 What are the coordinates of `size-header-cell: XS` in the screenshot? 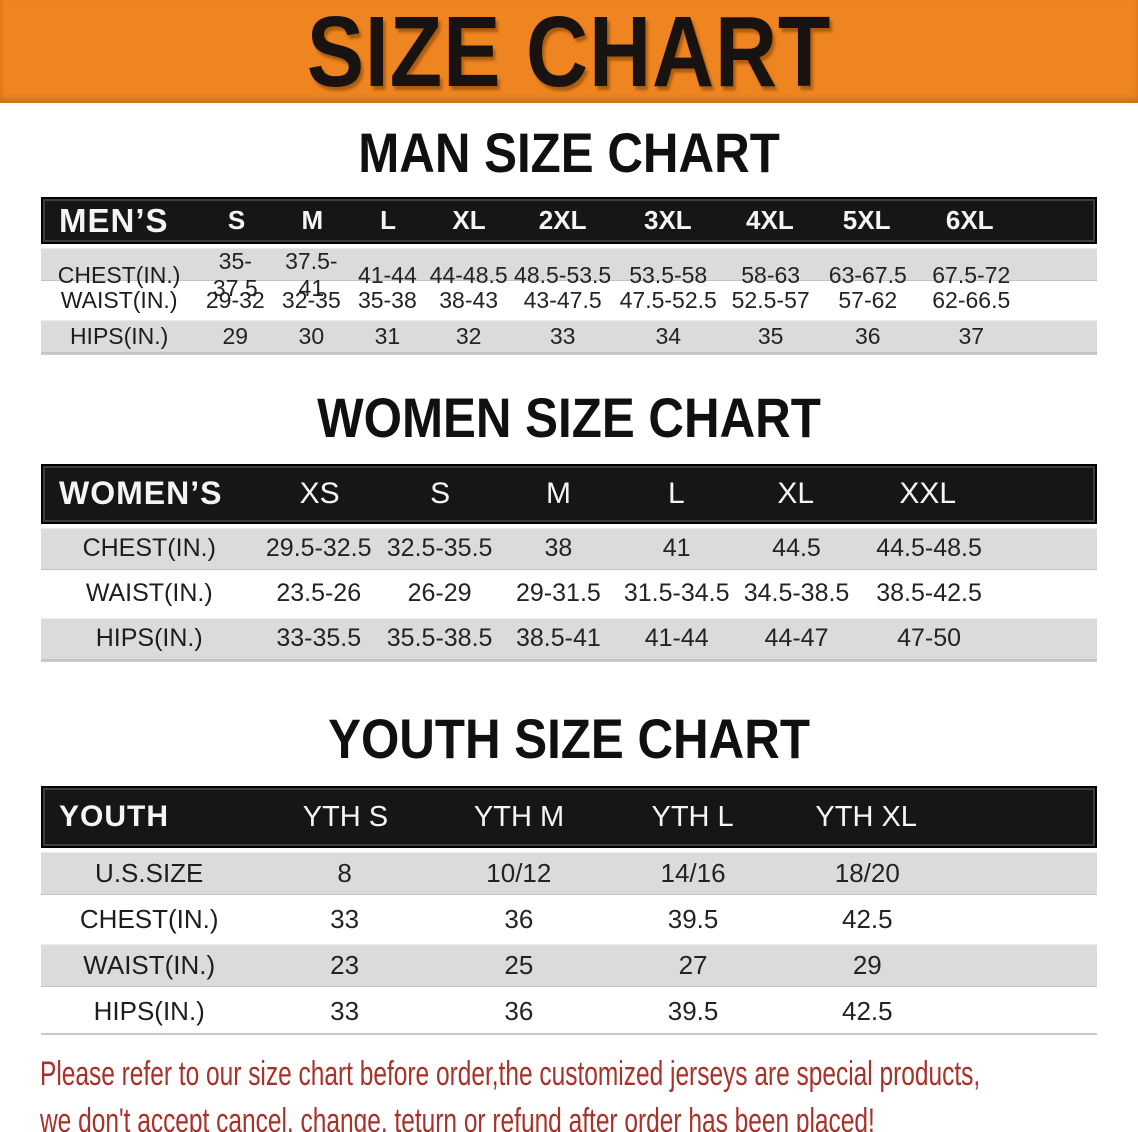 It's located at (319, 493).